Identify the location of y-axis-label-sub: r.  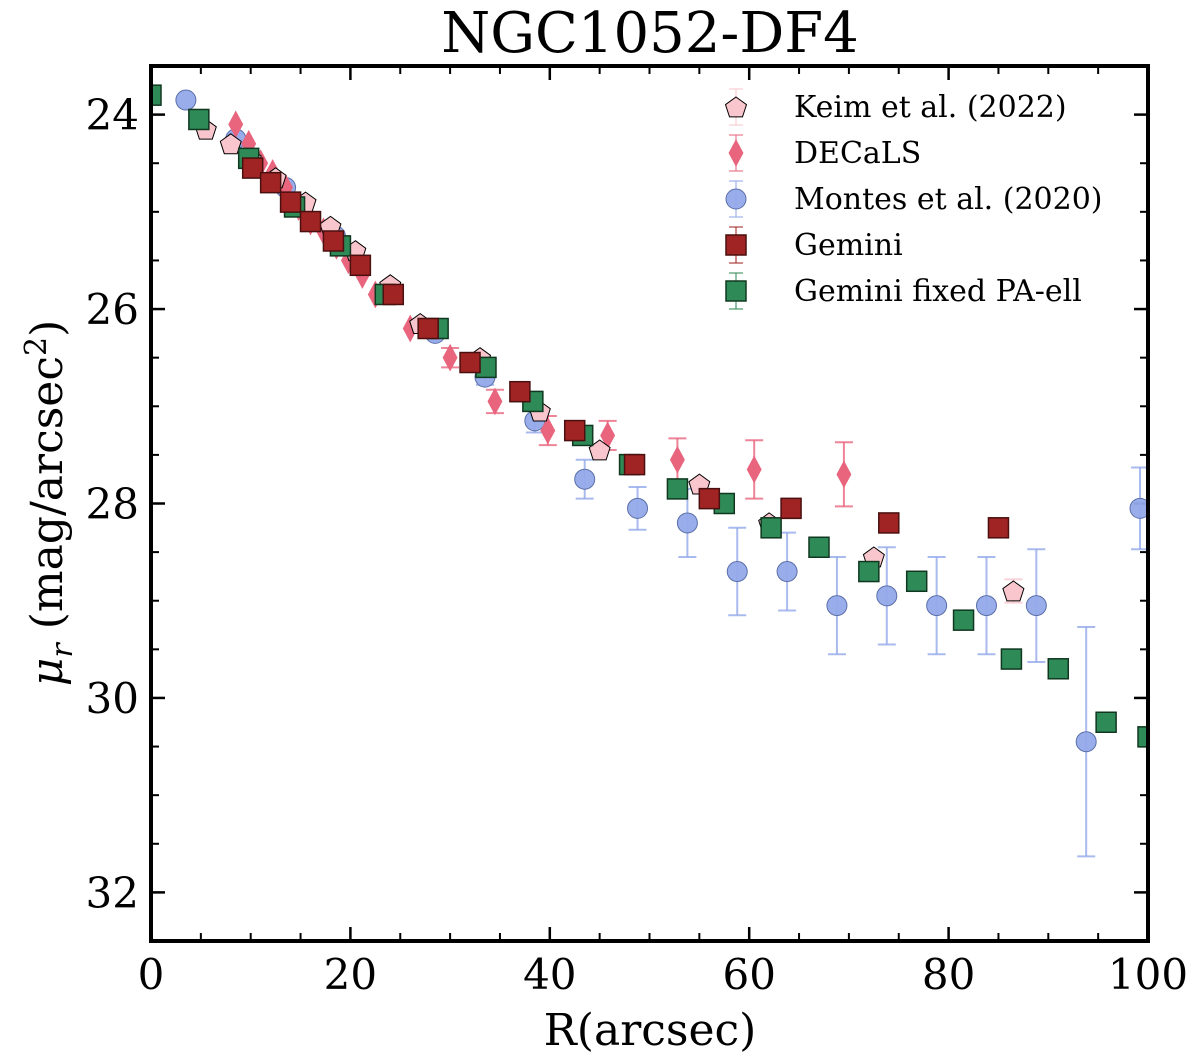
(62, 650).